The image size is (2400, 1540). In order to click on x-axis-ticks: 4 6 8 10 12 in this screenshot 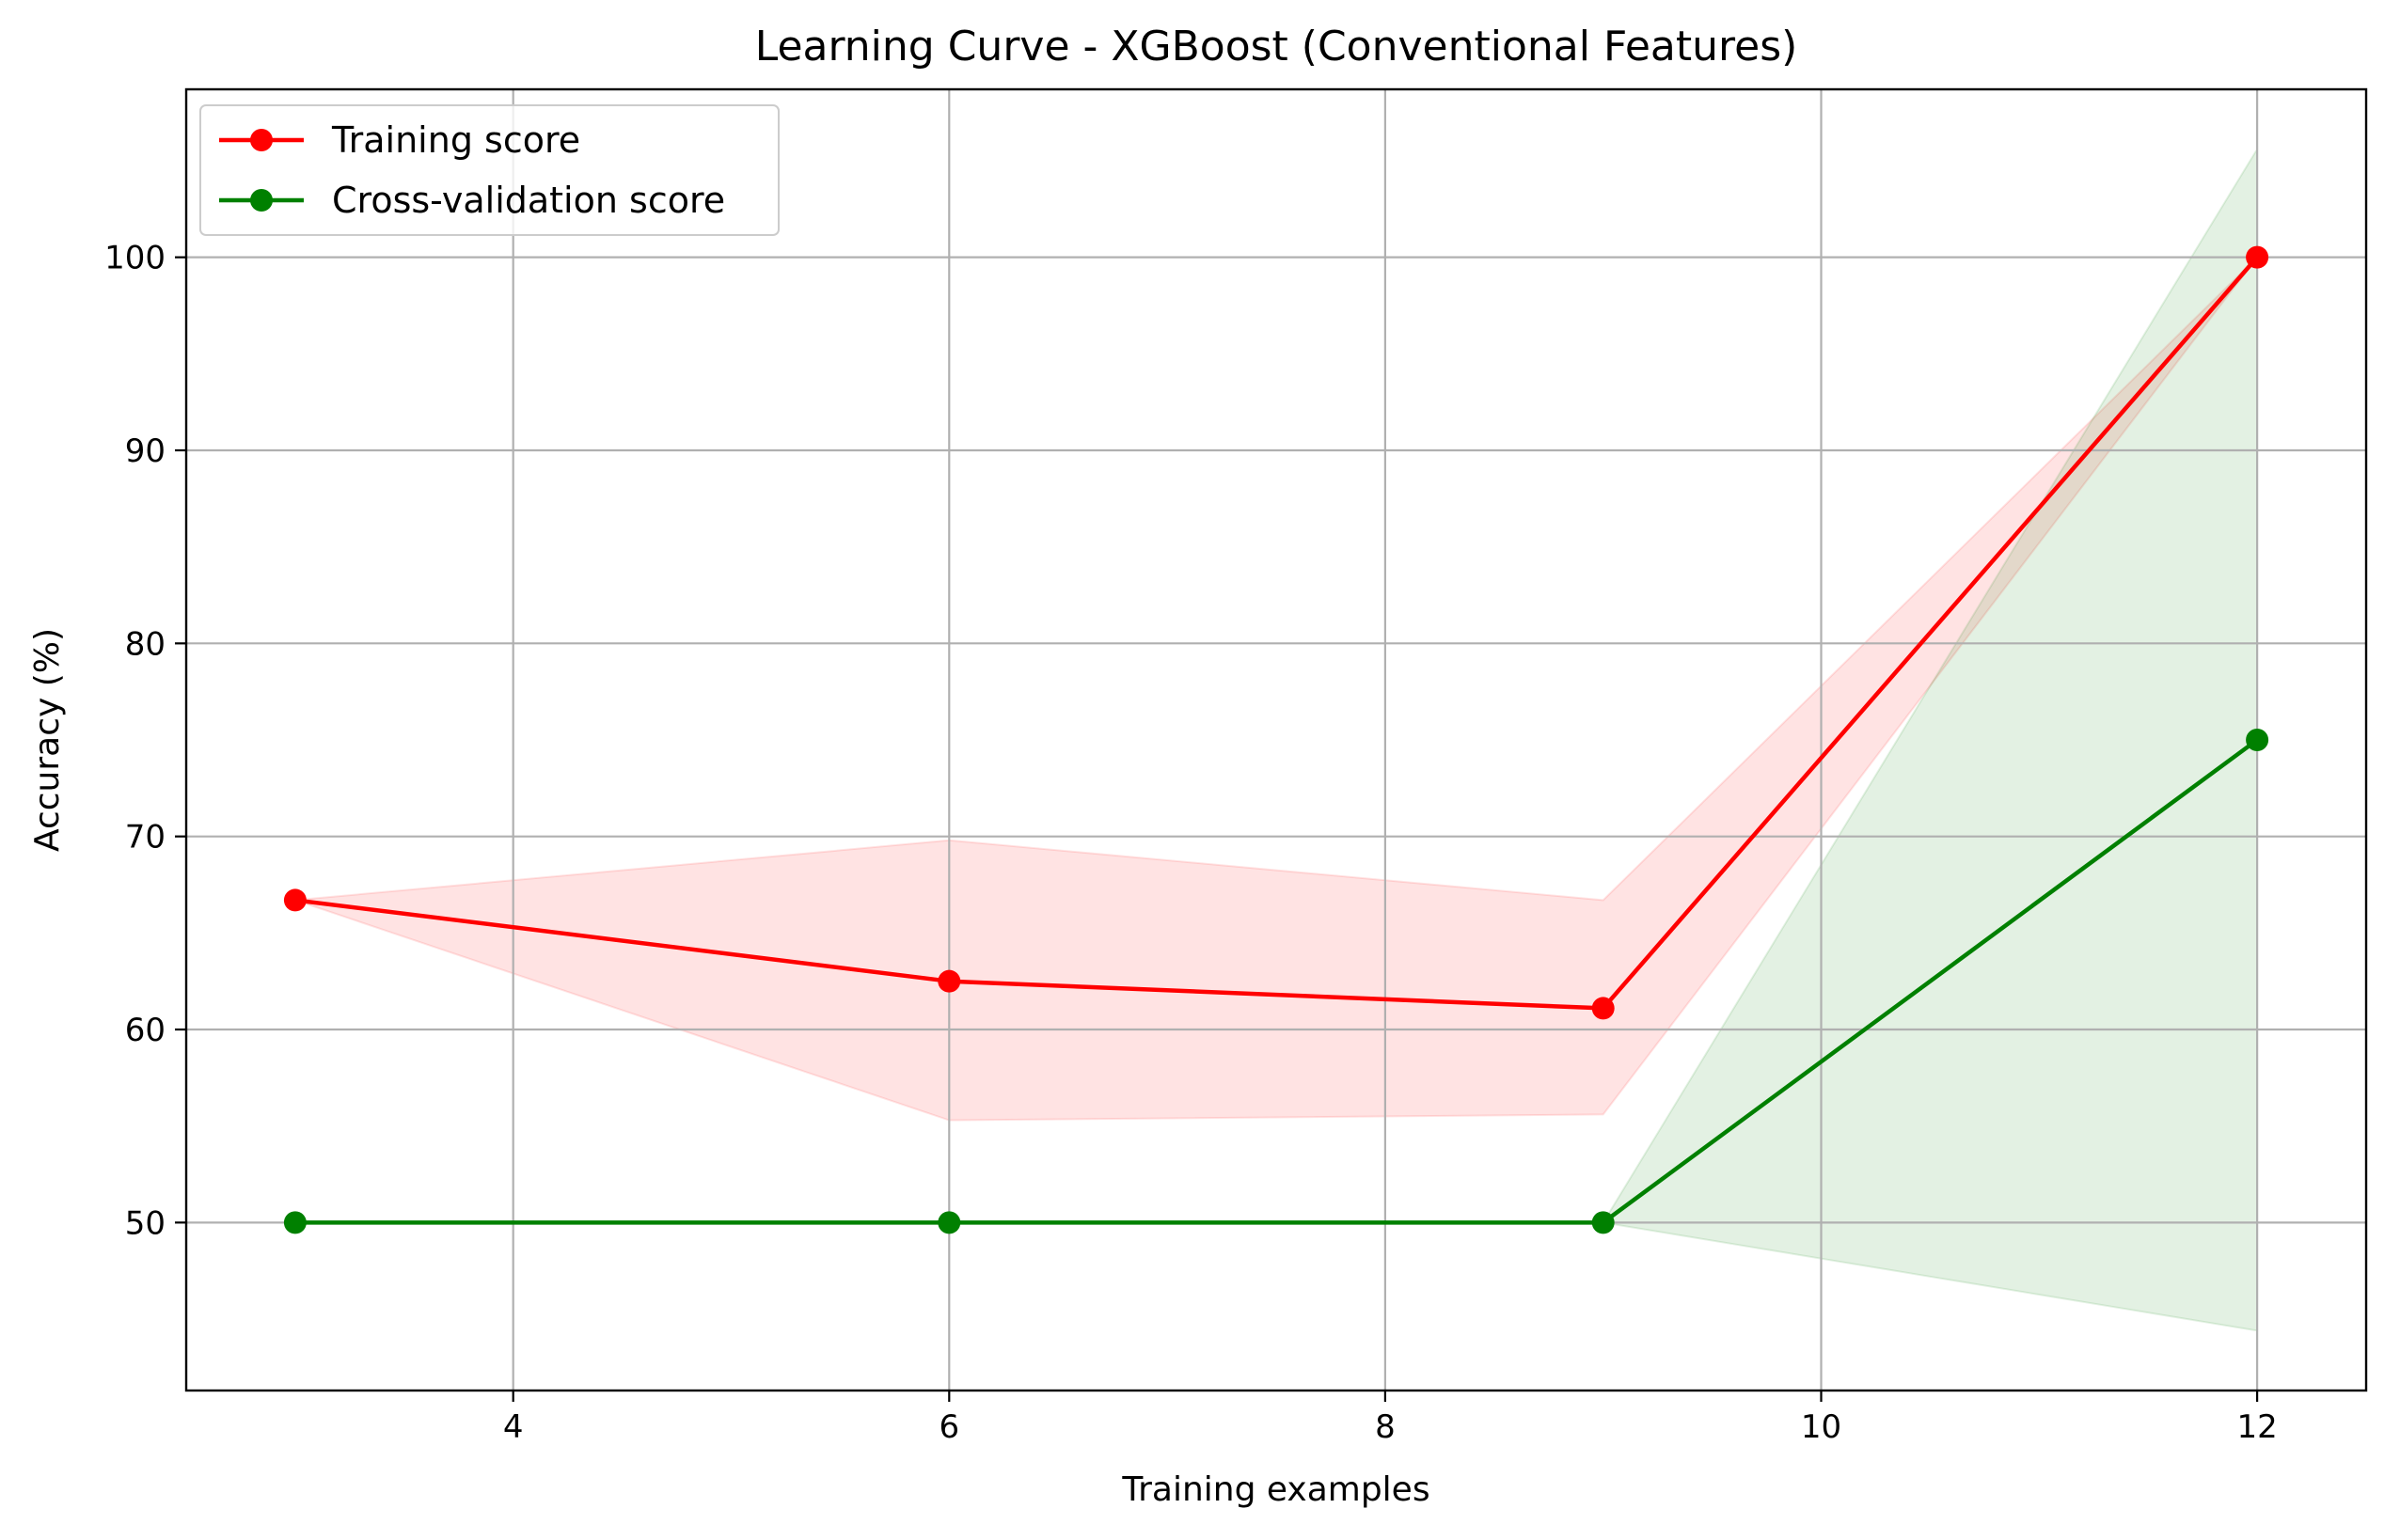, I will do `click(1390, 1419)`.